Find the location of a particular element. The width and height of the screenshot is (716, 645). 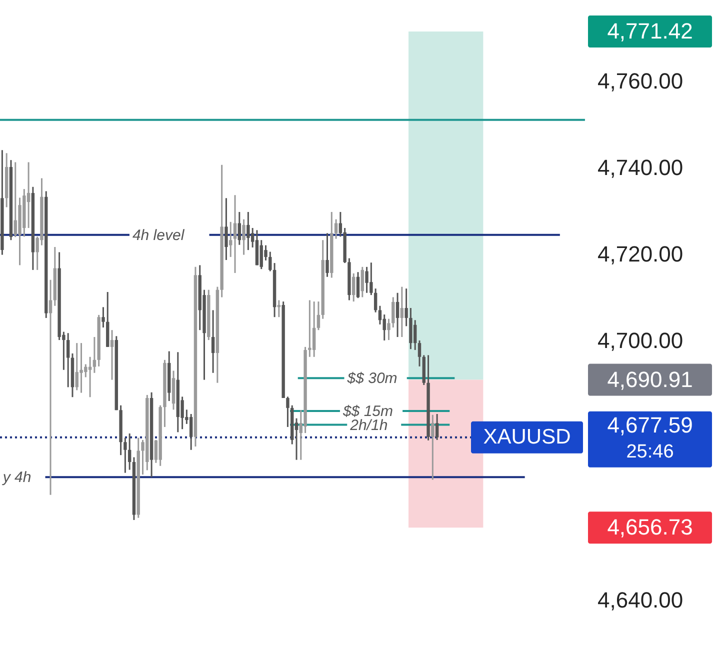

ref-line-label: y 4h is located at coordinates (17, 477).